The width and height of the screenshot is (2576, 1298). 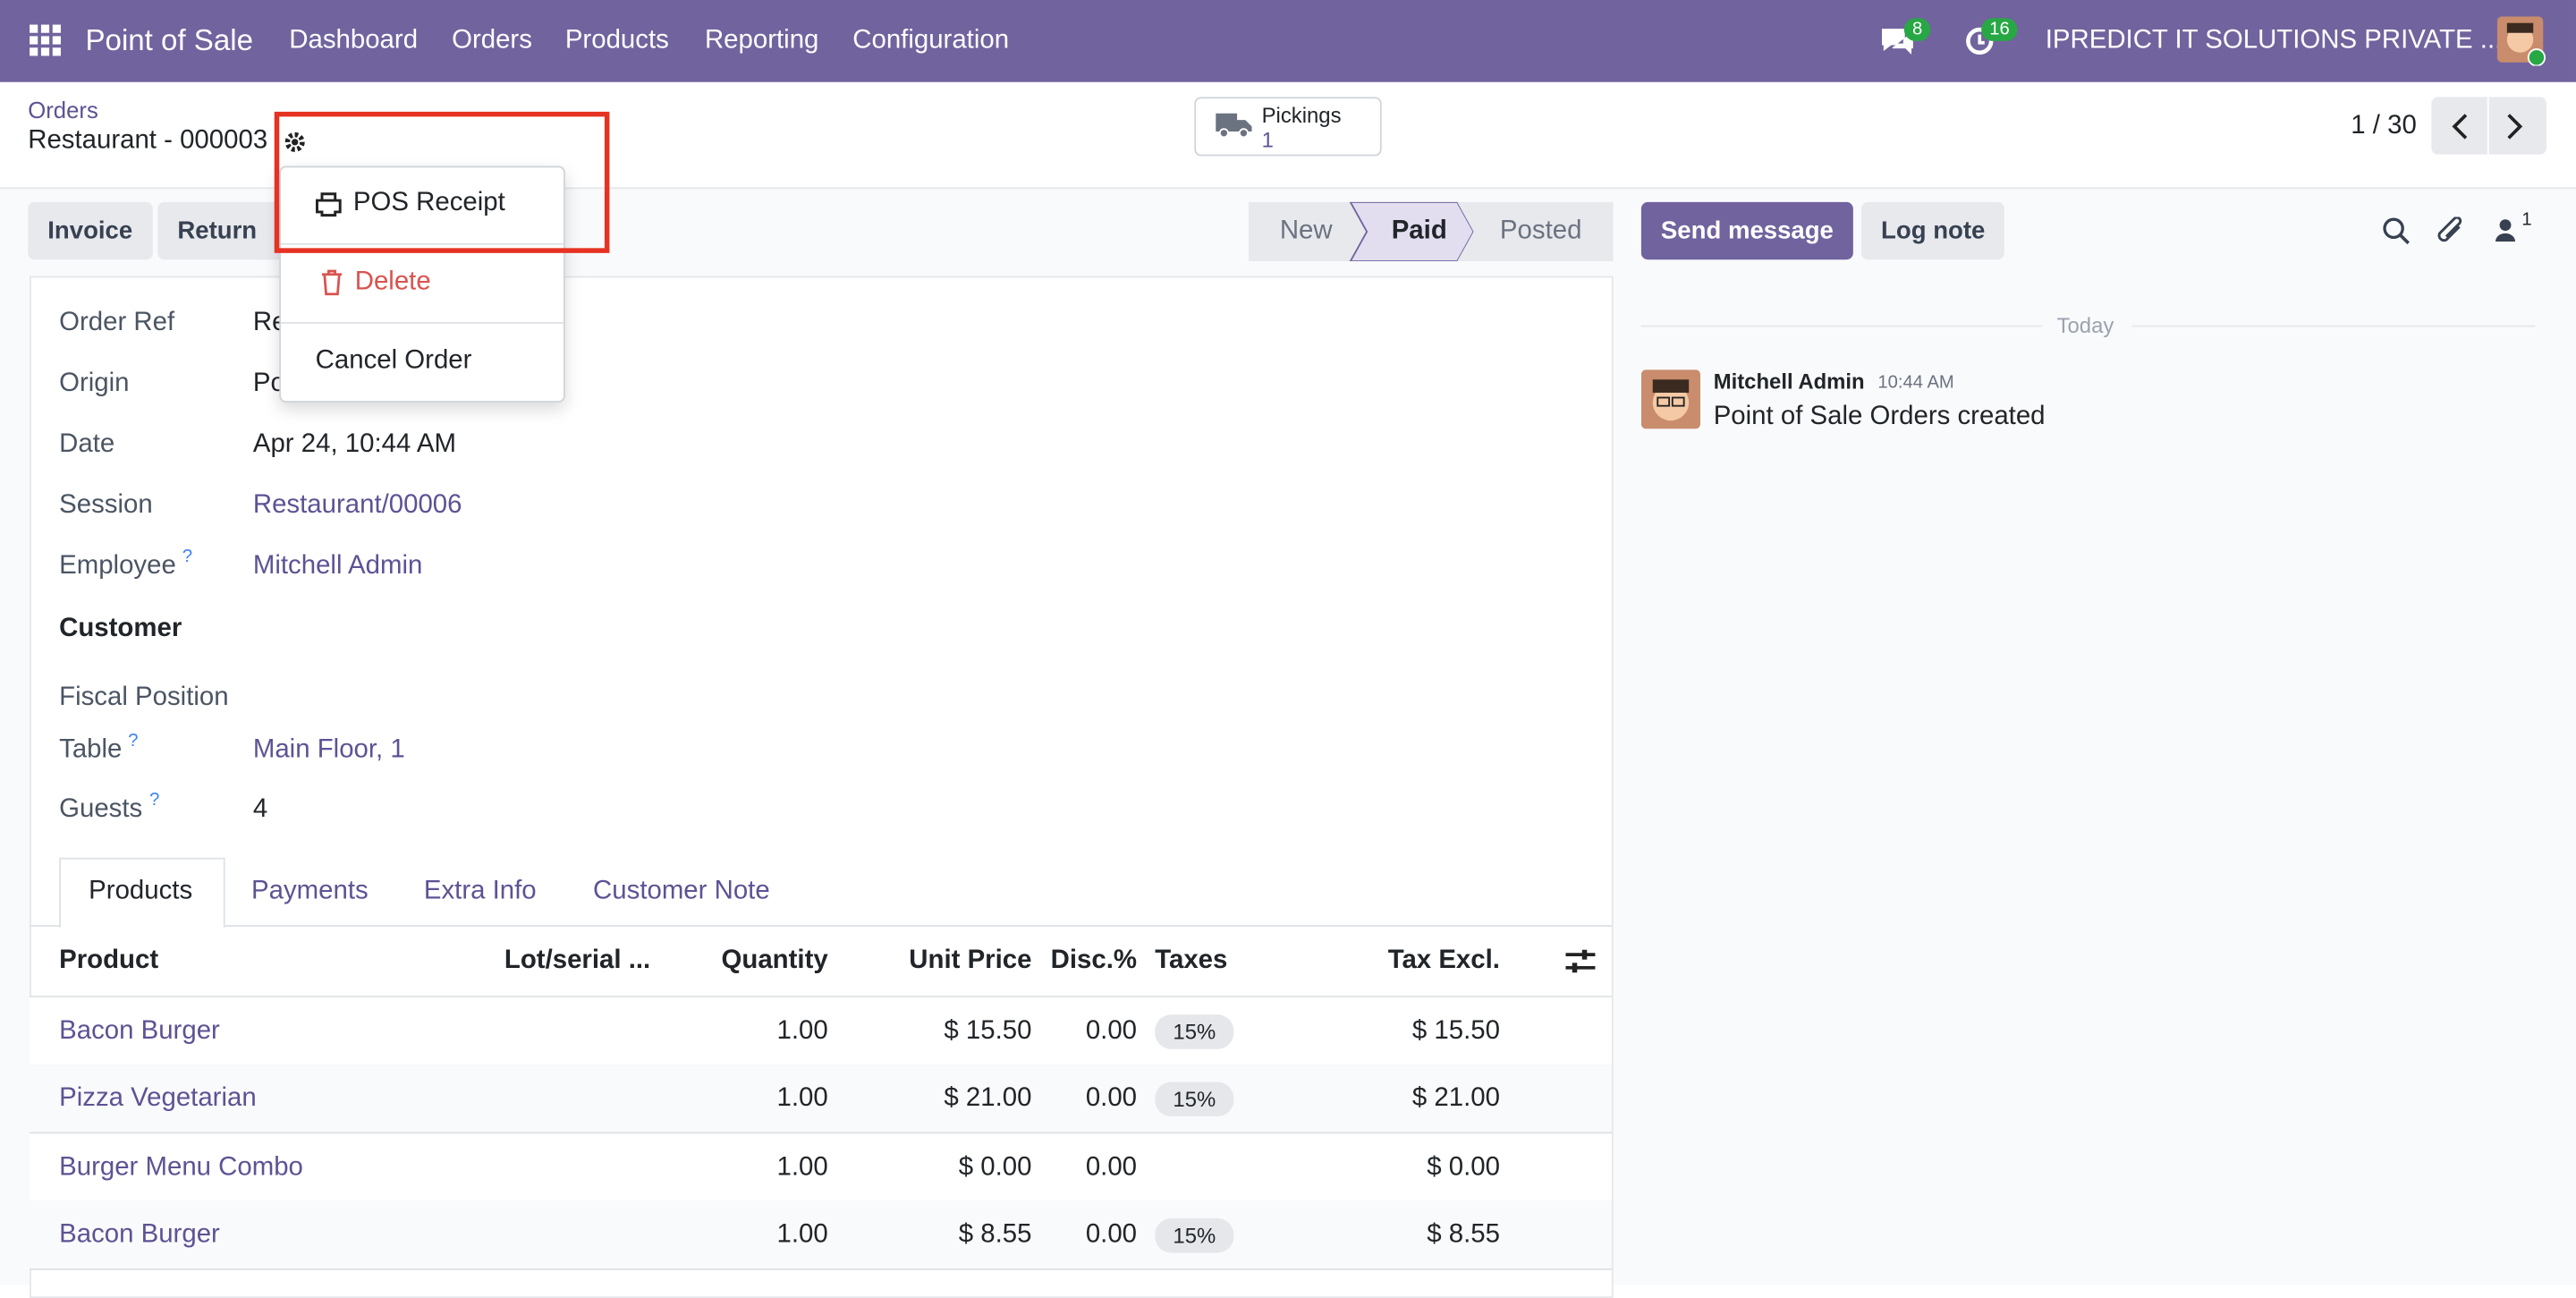 What do you see at coordinates (1746, 230) in the screenshot?
I see `send-message: Send message` at bounding box center [1746, 230].